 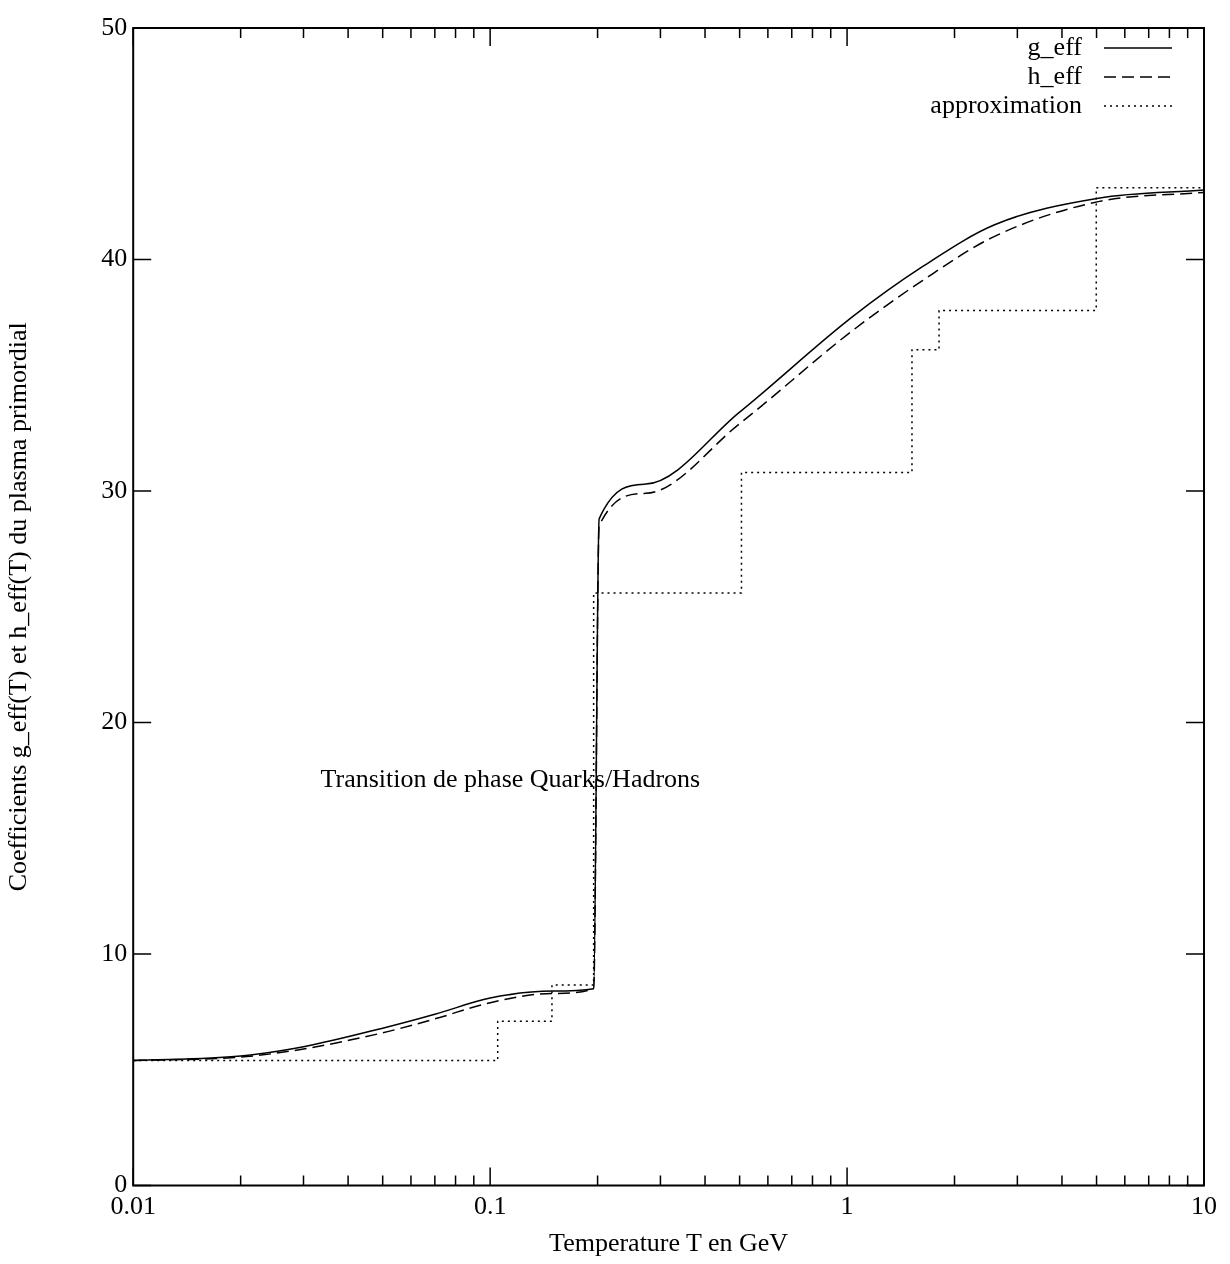 What do you see at coordinates (18, 607) in the screenshot?
I see `y-axis-title: Coefficients g_eff(T) et h_eff(T) du plasma primordial` at bounding box center [18, 607].